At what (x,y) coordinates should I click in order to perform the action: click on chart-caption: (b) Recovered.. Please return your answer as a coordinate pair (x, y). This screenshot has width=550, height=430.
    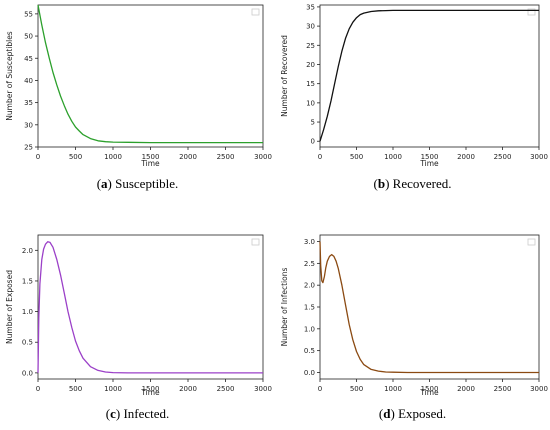
    Looking at the image, I should click on (412, 183).